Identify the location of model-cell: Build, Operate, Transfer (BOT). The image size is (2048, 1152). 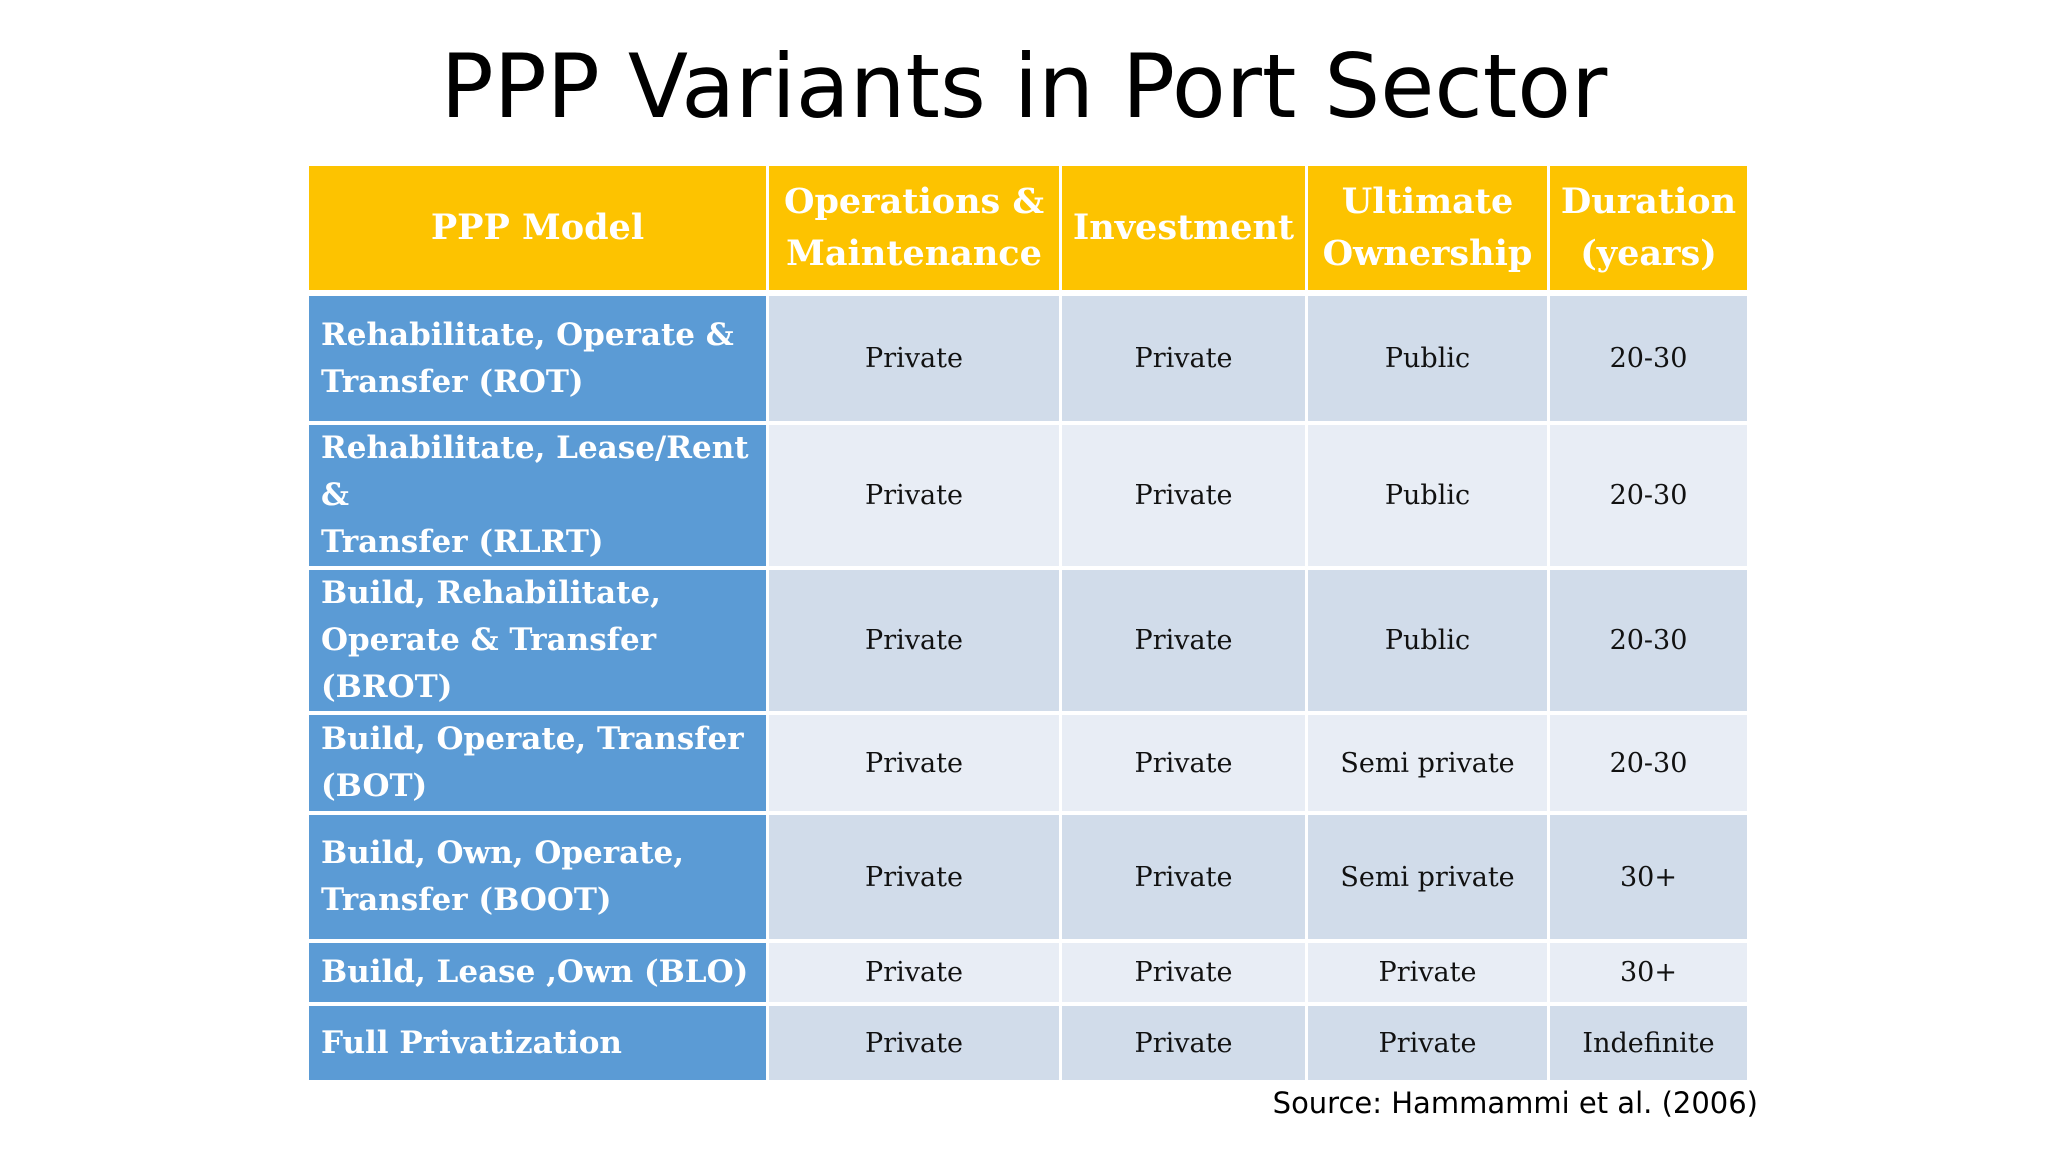
(539, 765).